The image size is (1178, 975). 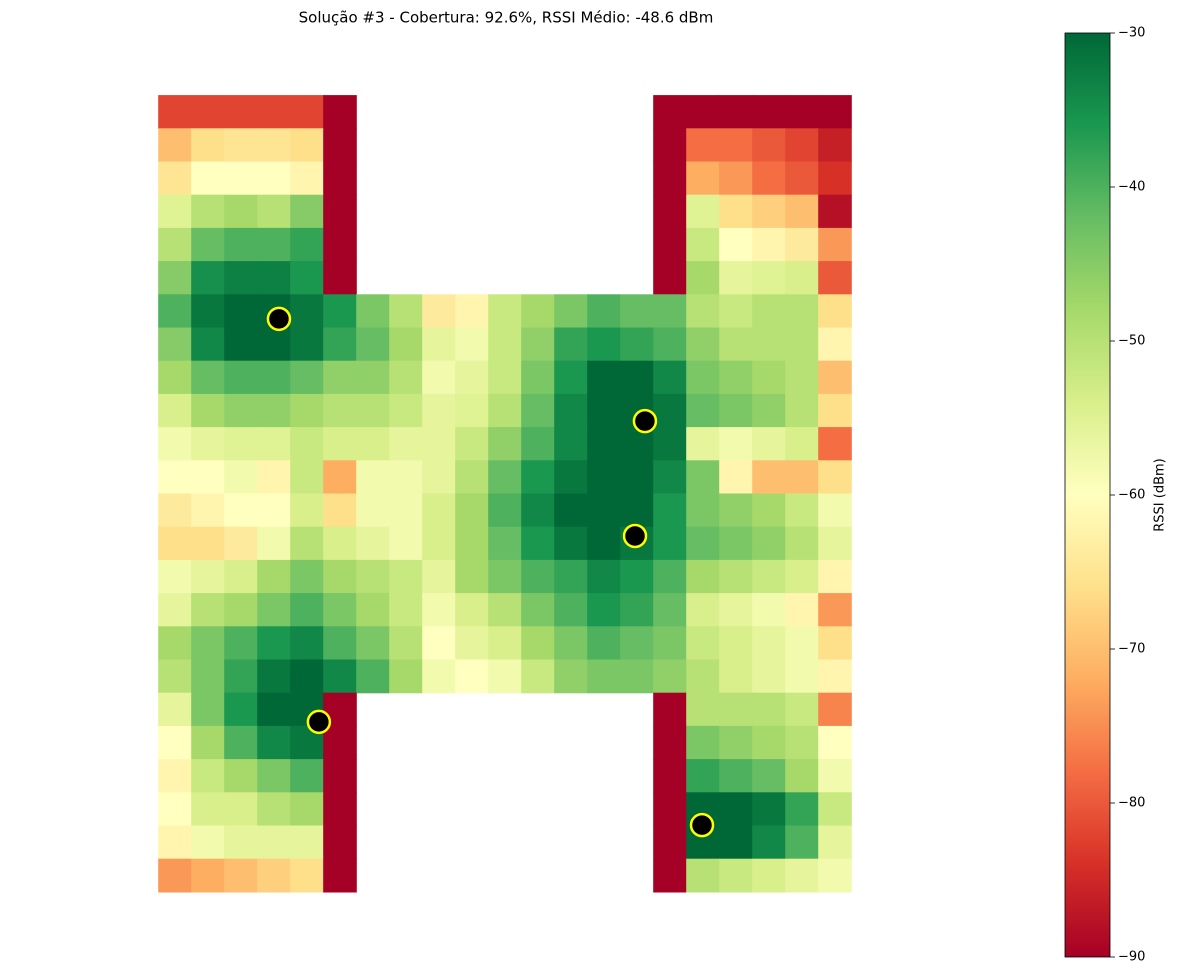 What do you see at coordinates (1131, 803) in the screenshot?
I see `colorbar-tick-label: −80` at bounding box center [1131, 803].